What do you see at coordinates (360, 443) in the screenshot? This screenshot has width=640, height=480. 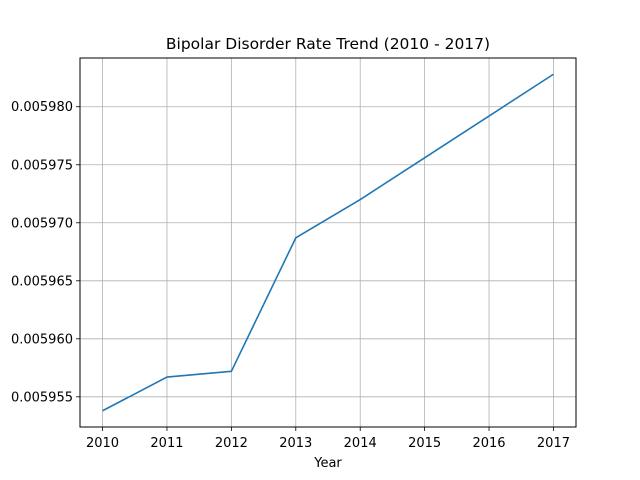 I see `x-tick-label: 2014` at bounding box center [360, 443].